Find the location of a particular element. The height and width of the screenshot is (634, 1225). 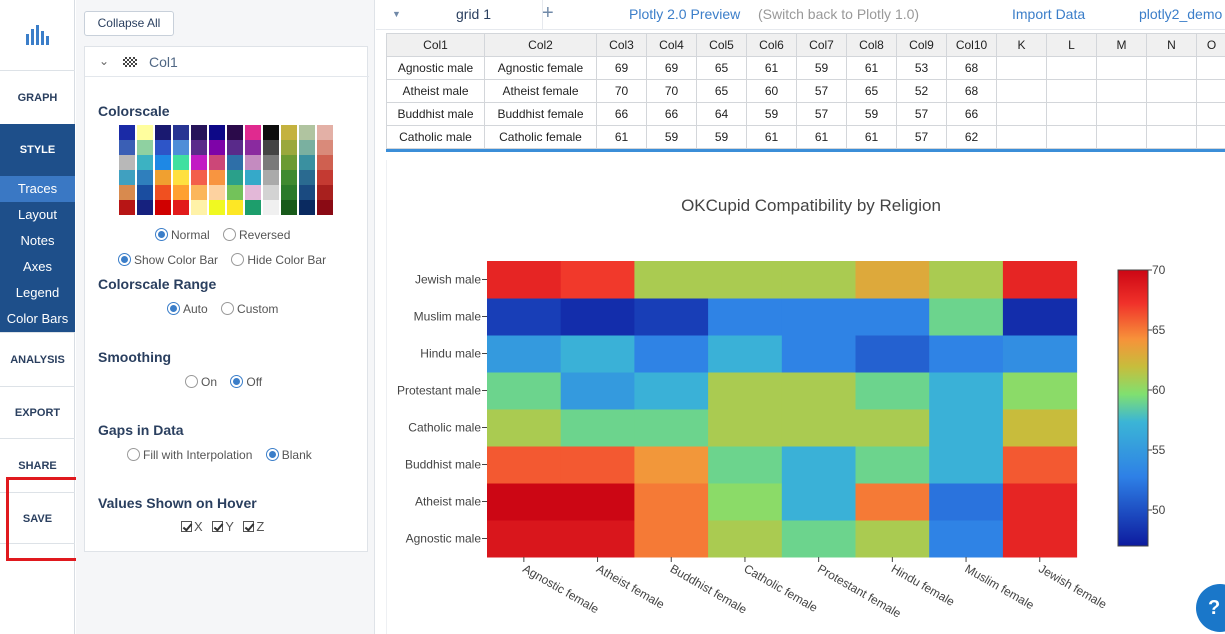

grid-tab: grid 1 is located at coordinates (474, 14).